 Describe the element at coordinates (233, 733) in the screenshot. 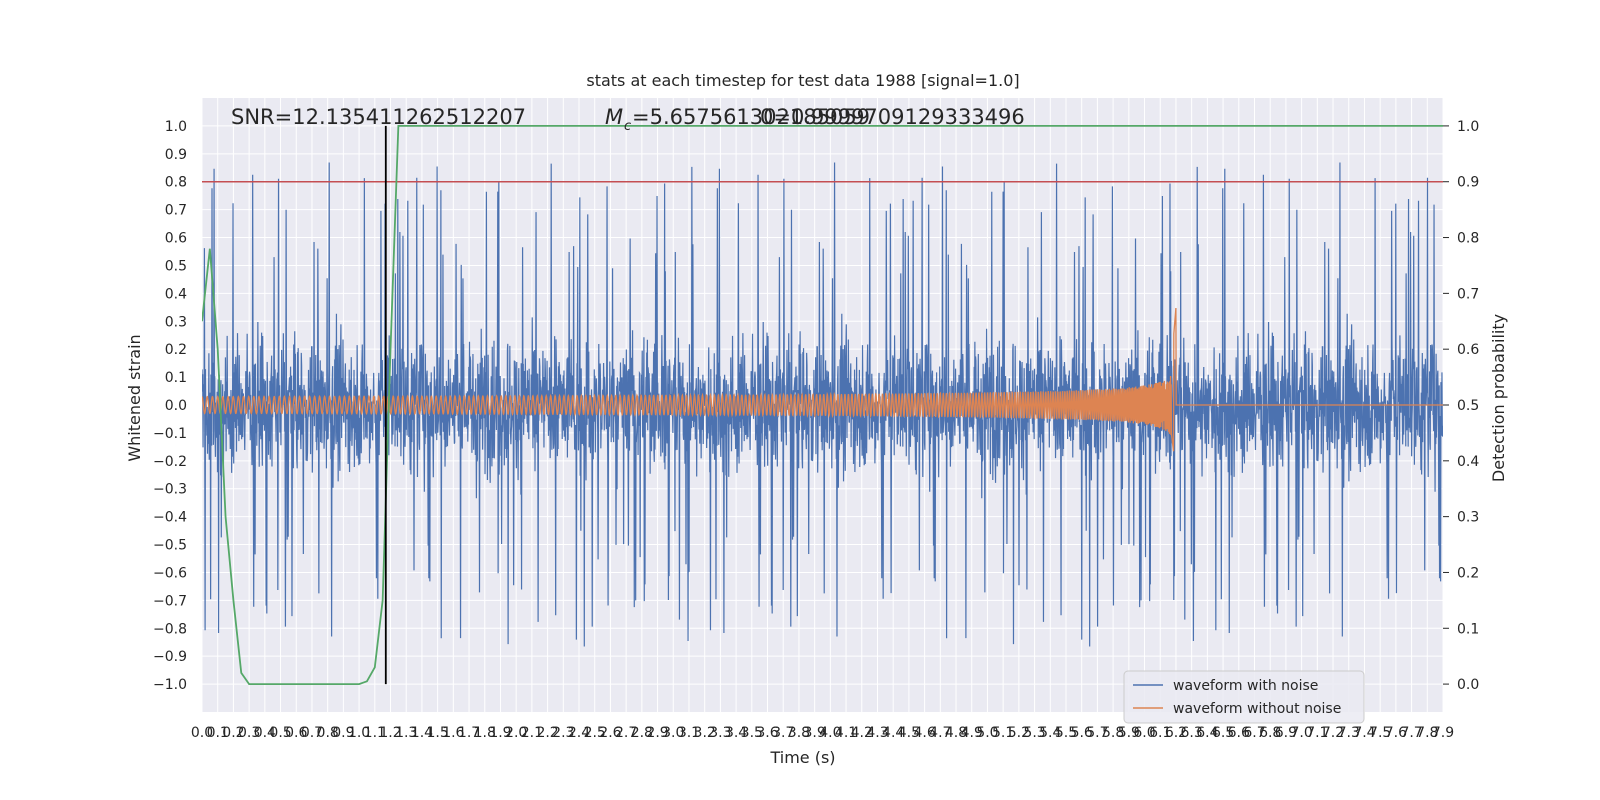

I see `x-tick-label: 0.2` at that location.